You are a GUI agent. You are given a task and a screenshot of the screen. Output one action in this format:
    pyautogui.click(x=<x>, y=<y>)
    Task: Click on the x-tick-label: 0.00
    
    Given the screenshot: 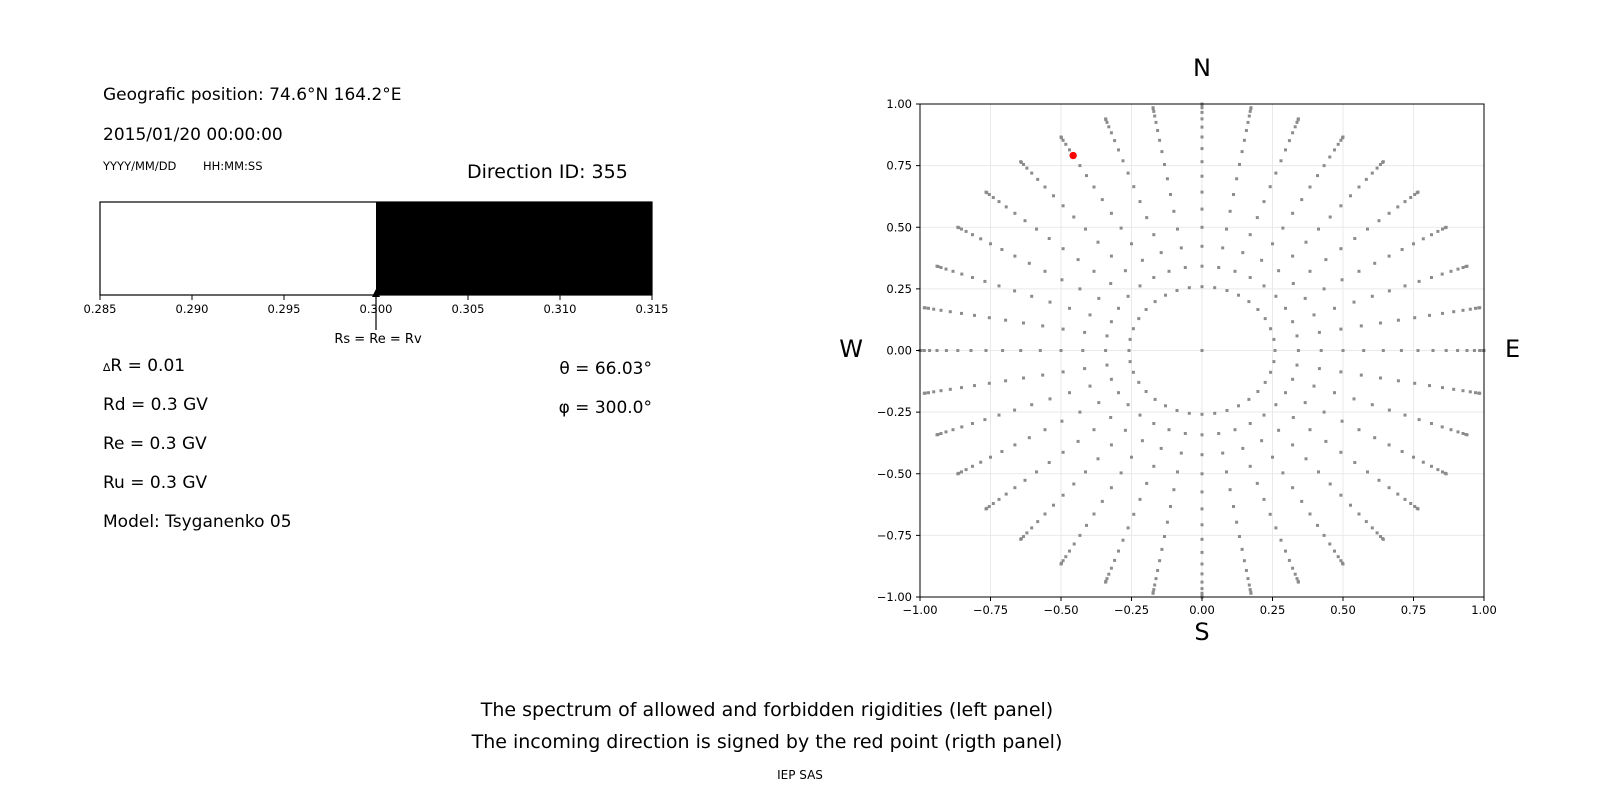 What is the action you would take?
    pyautogui.click(x=1202, y=610)
    